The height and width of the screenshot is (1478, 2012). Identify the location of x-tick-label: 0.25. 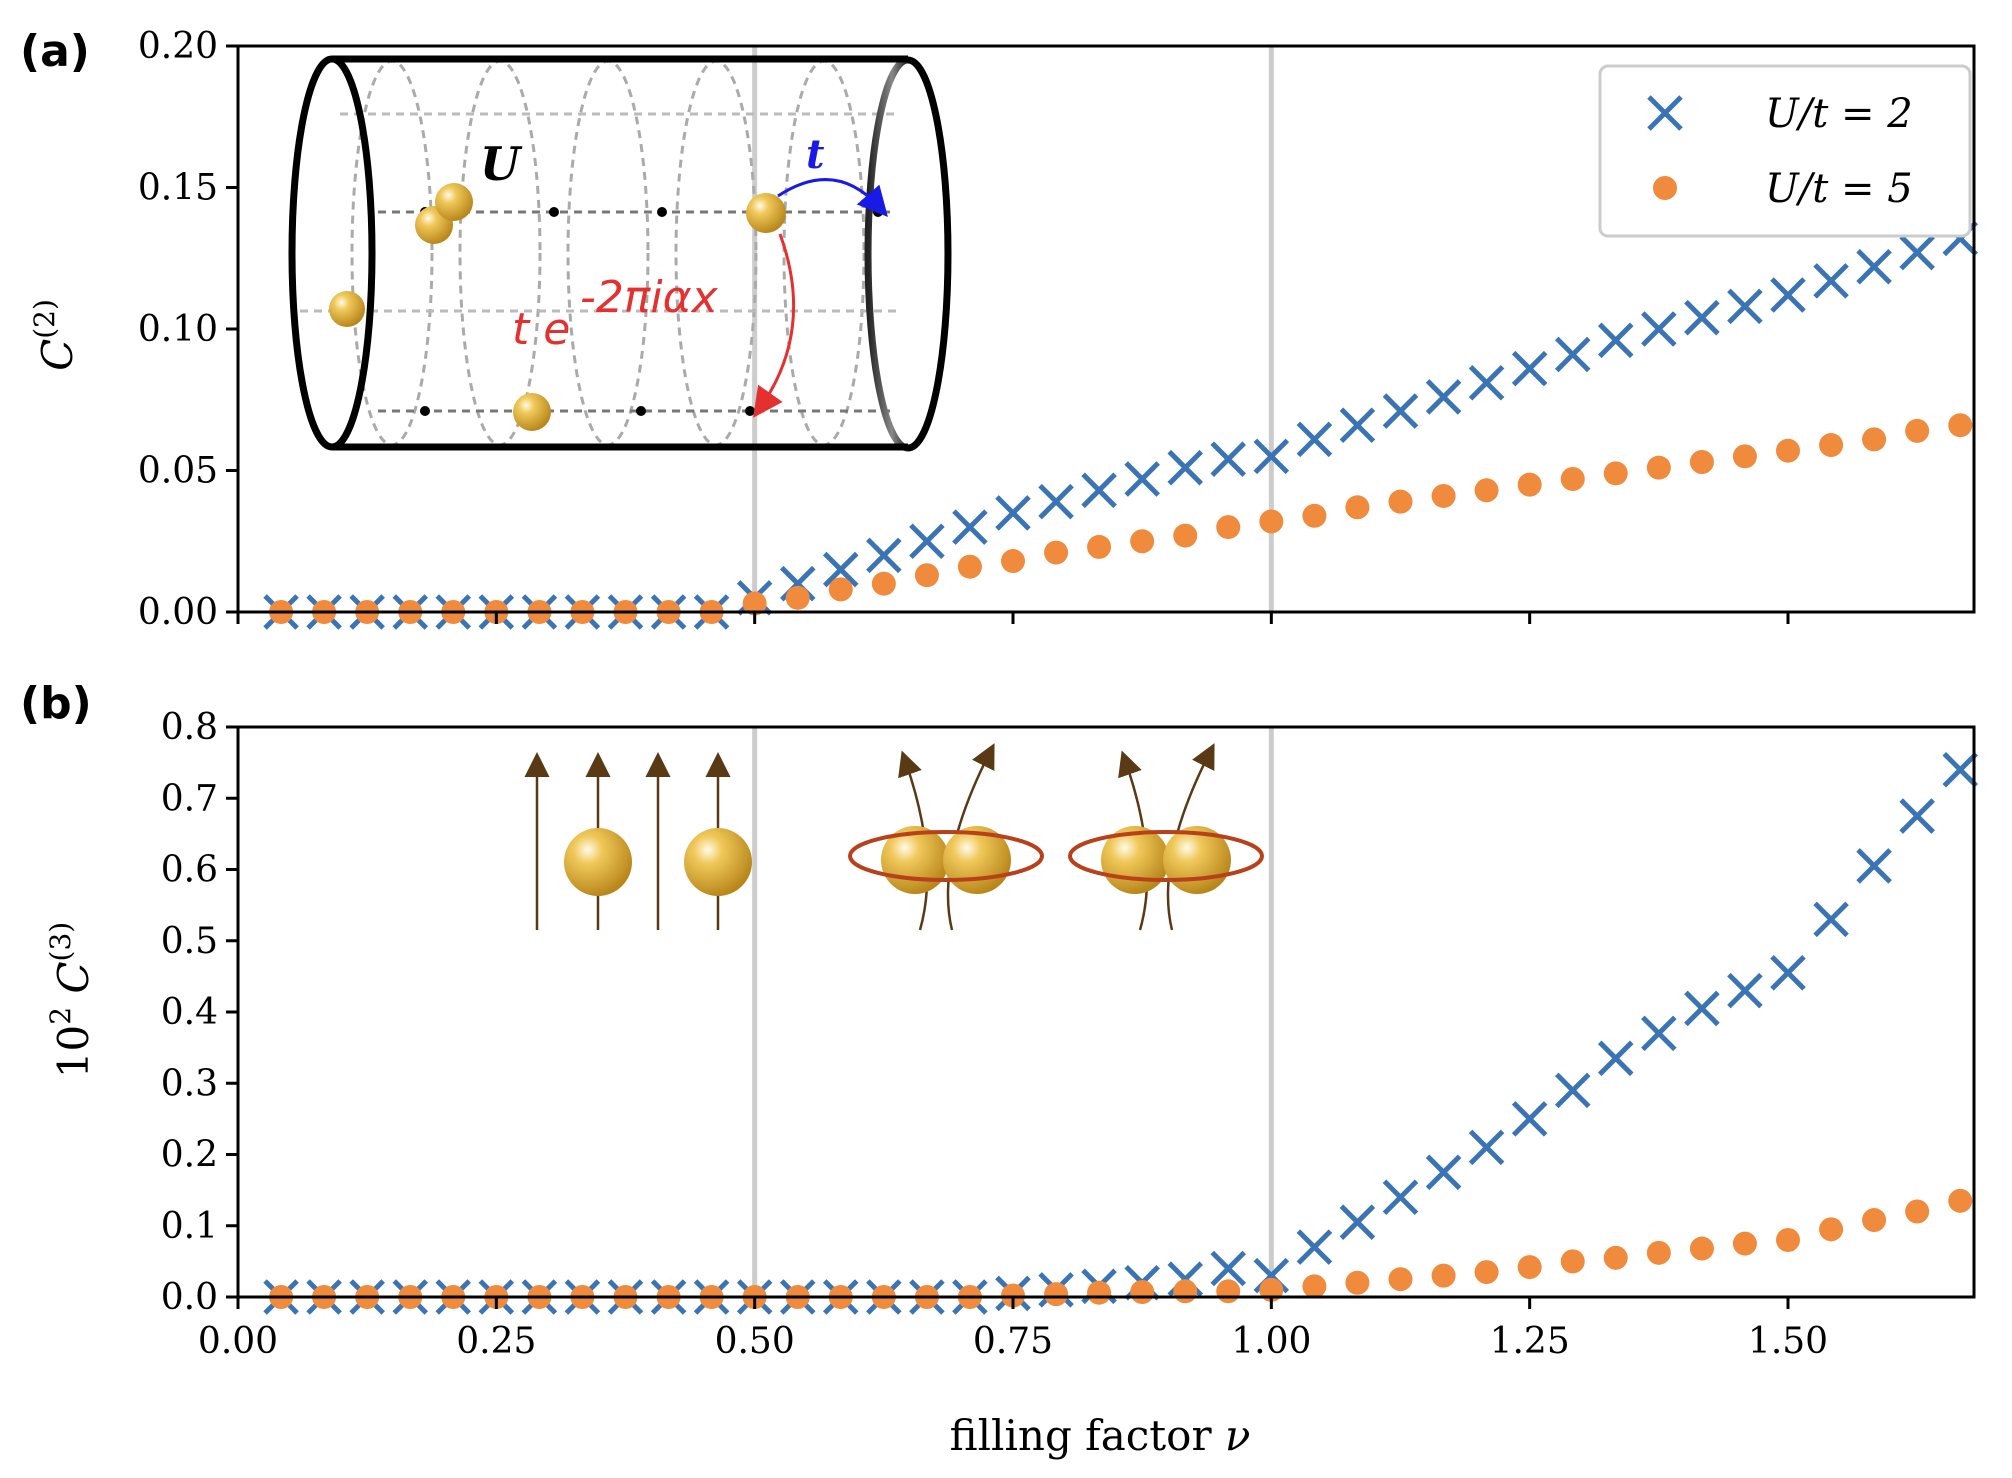
(496, 1341).